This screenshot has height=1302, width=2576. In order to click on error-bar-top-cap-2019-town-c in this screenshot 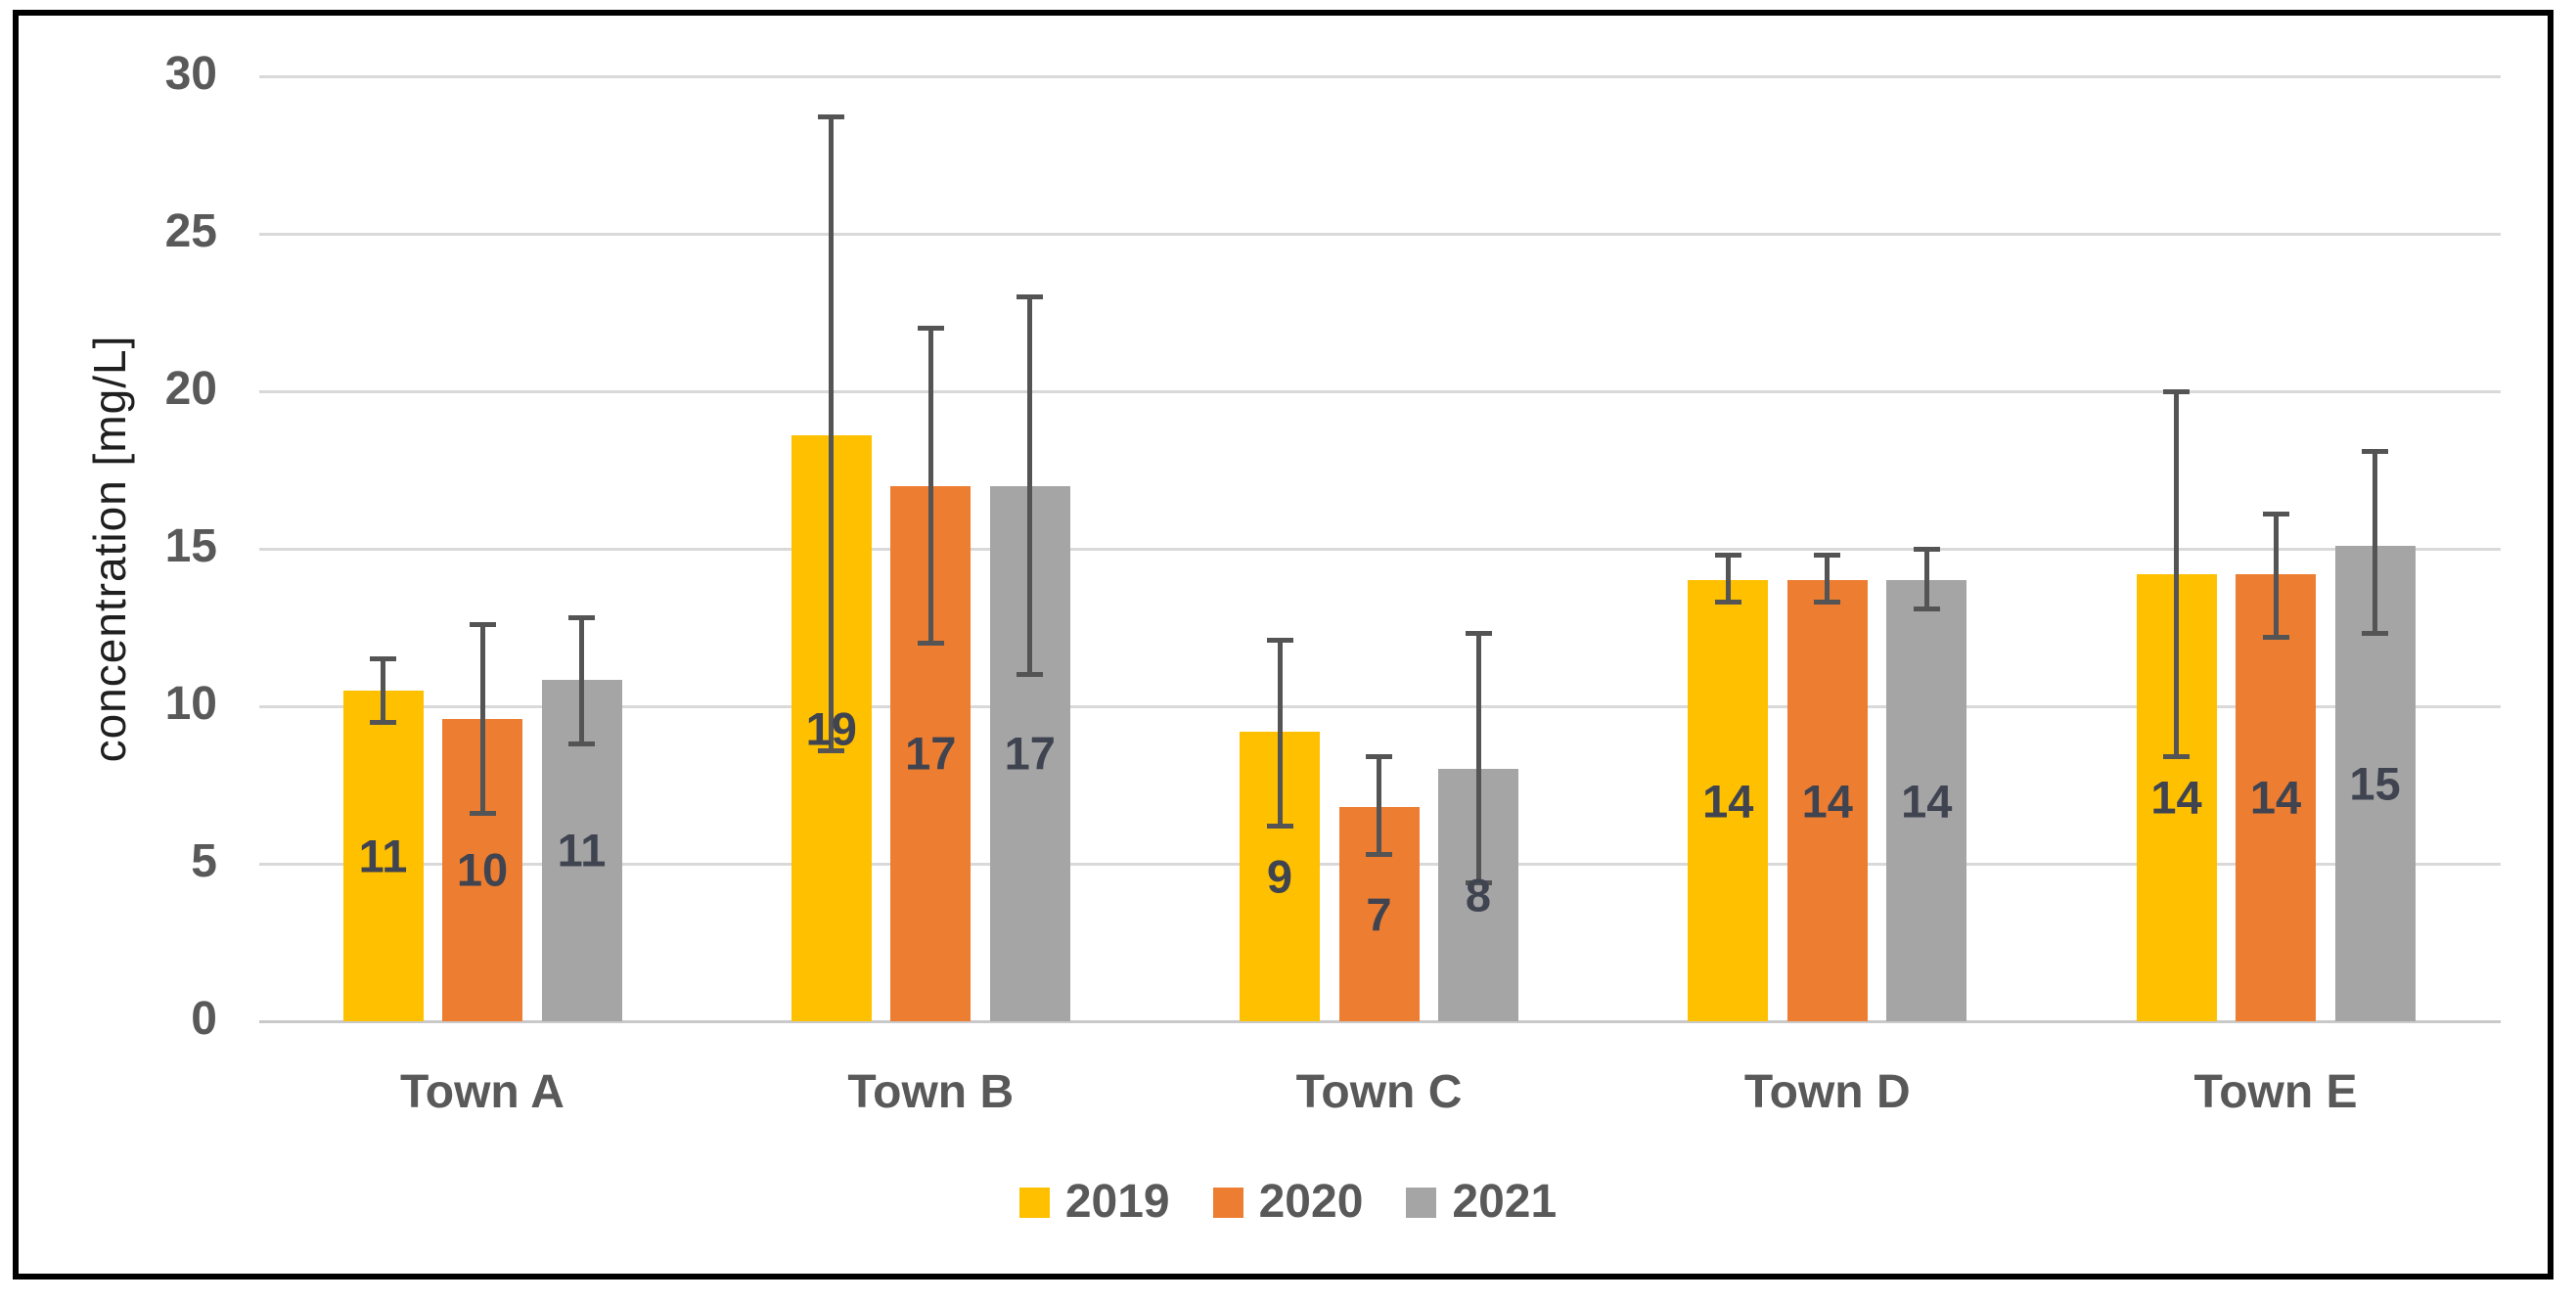, I will do `click(1279, 640)`.